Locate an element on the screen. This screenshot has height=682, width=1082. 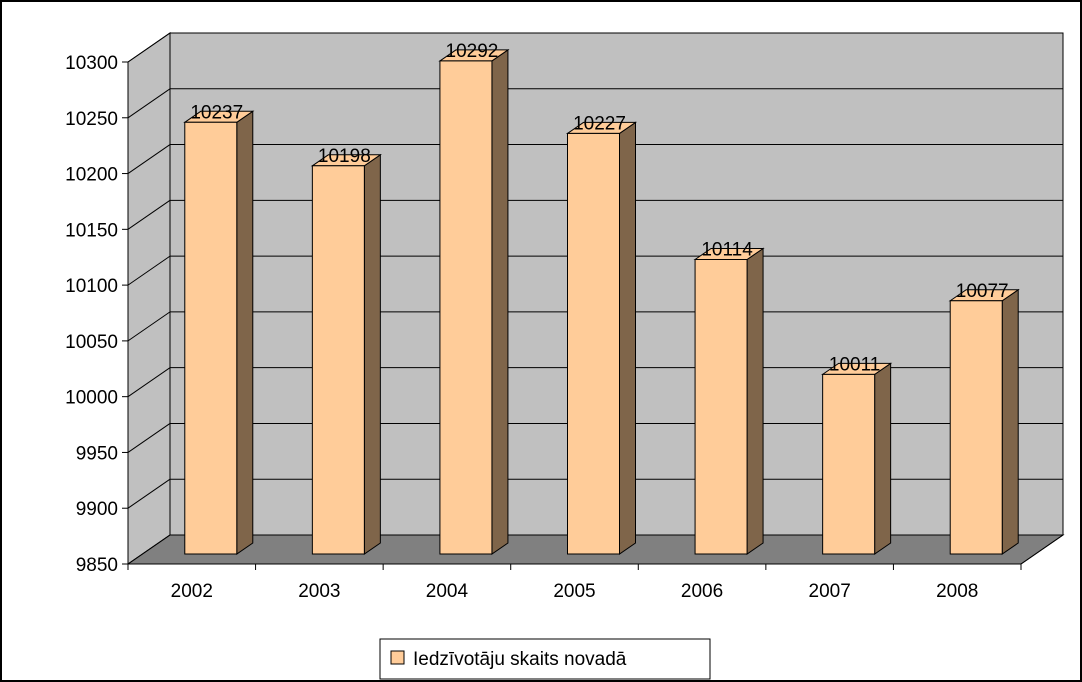
x-tick-label: 2005 is located at coordinates (574, 591).